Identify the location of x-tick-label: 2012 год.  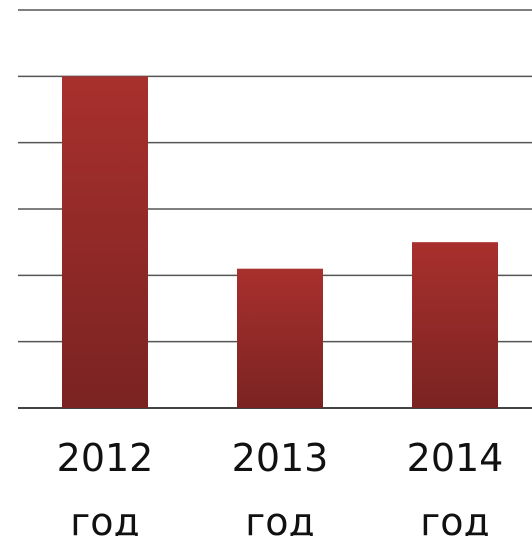
(105, 486).